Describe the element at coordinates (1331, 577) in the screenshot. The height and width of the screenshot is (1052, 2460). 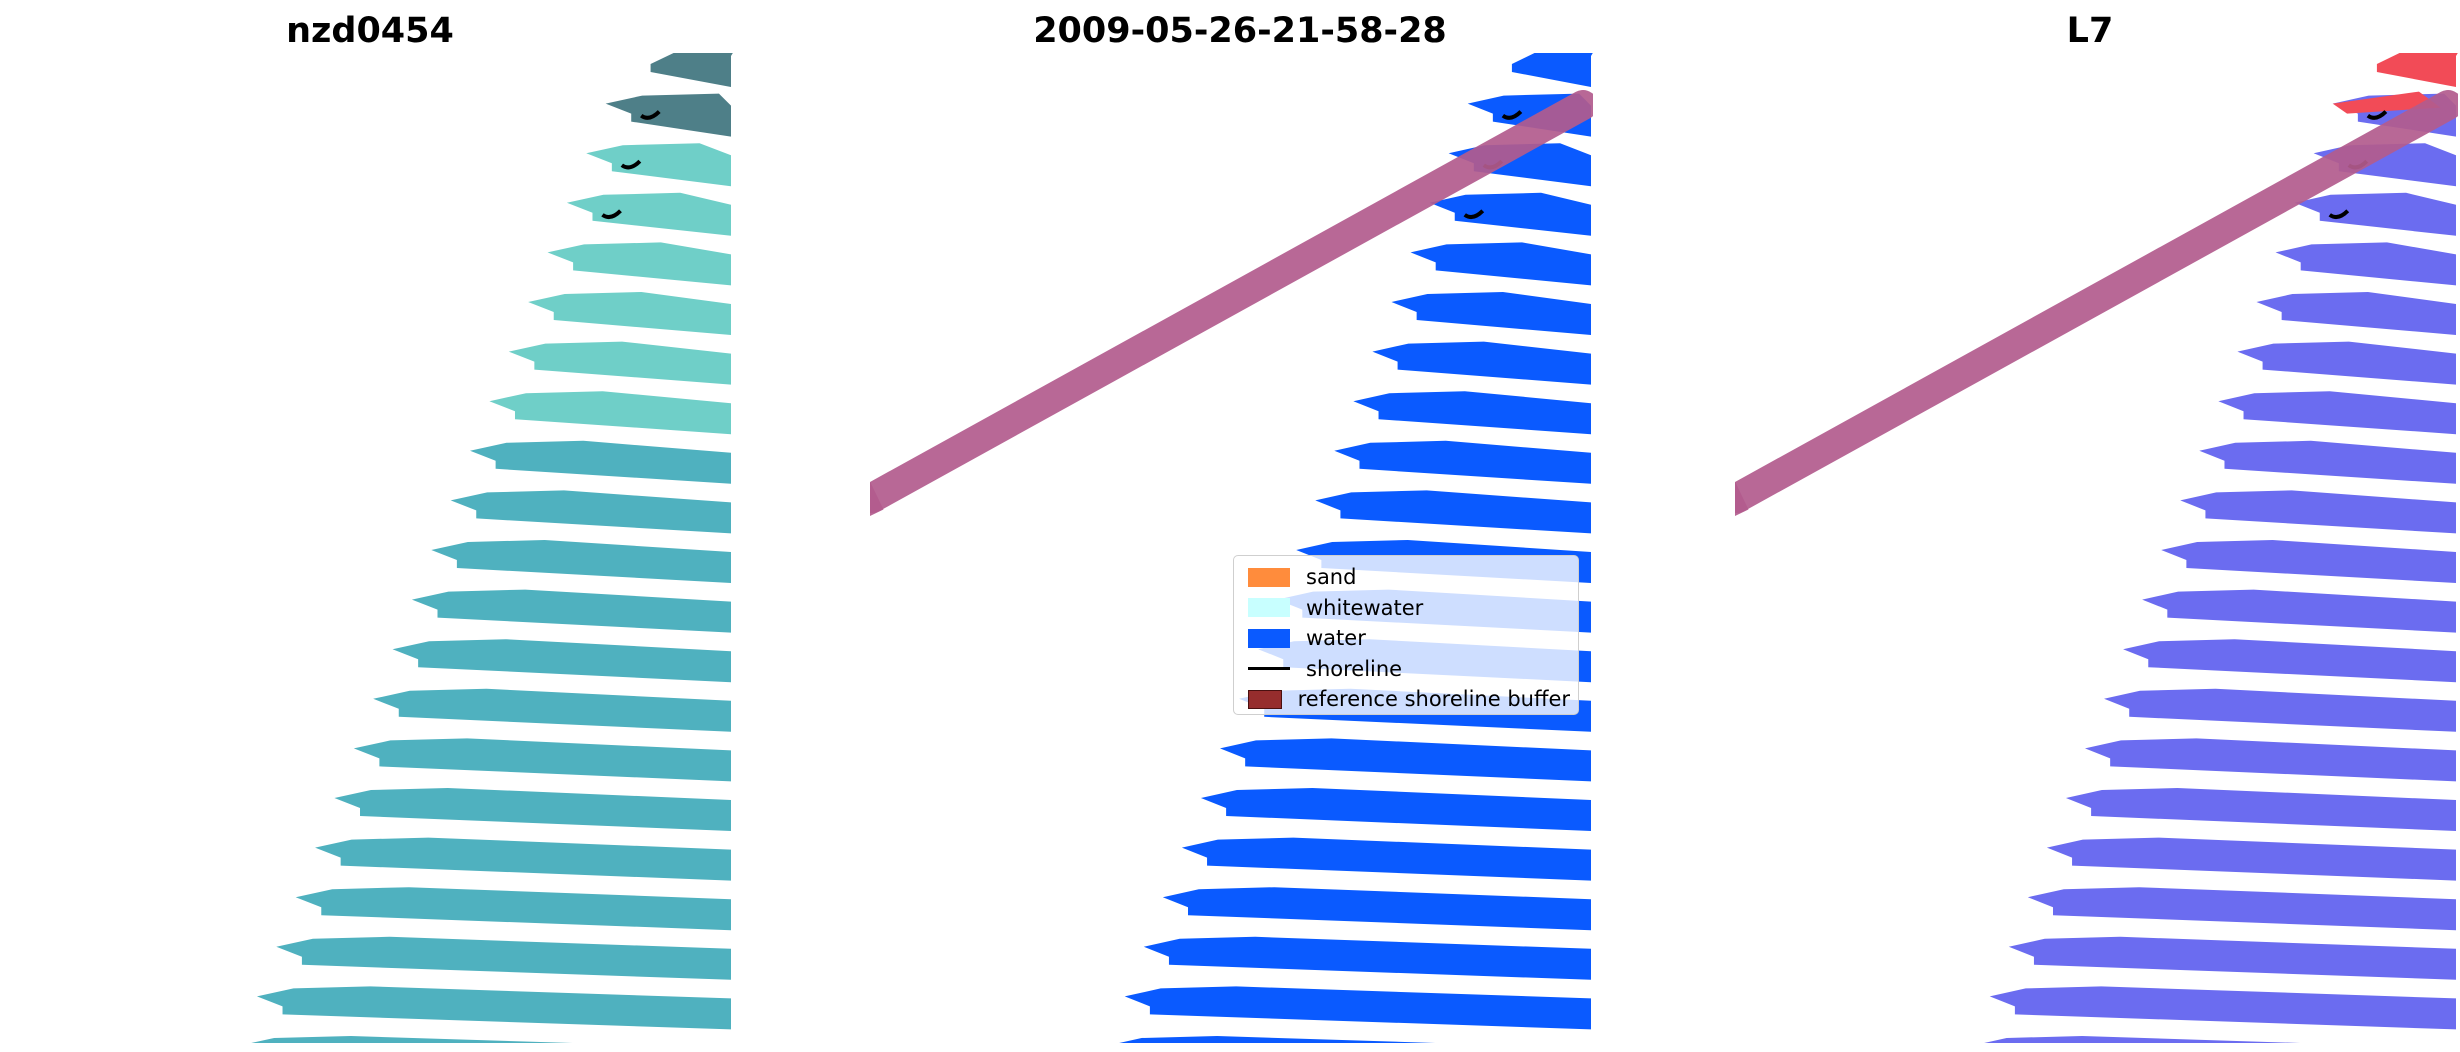
I see `legend-label: sand` at that location.